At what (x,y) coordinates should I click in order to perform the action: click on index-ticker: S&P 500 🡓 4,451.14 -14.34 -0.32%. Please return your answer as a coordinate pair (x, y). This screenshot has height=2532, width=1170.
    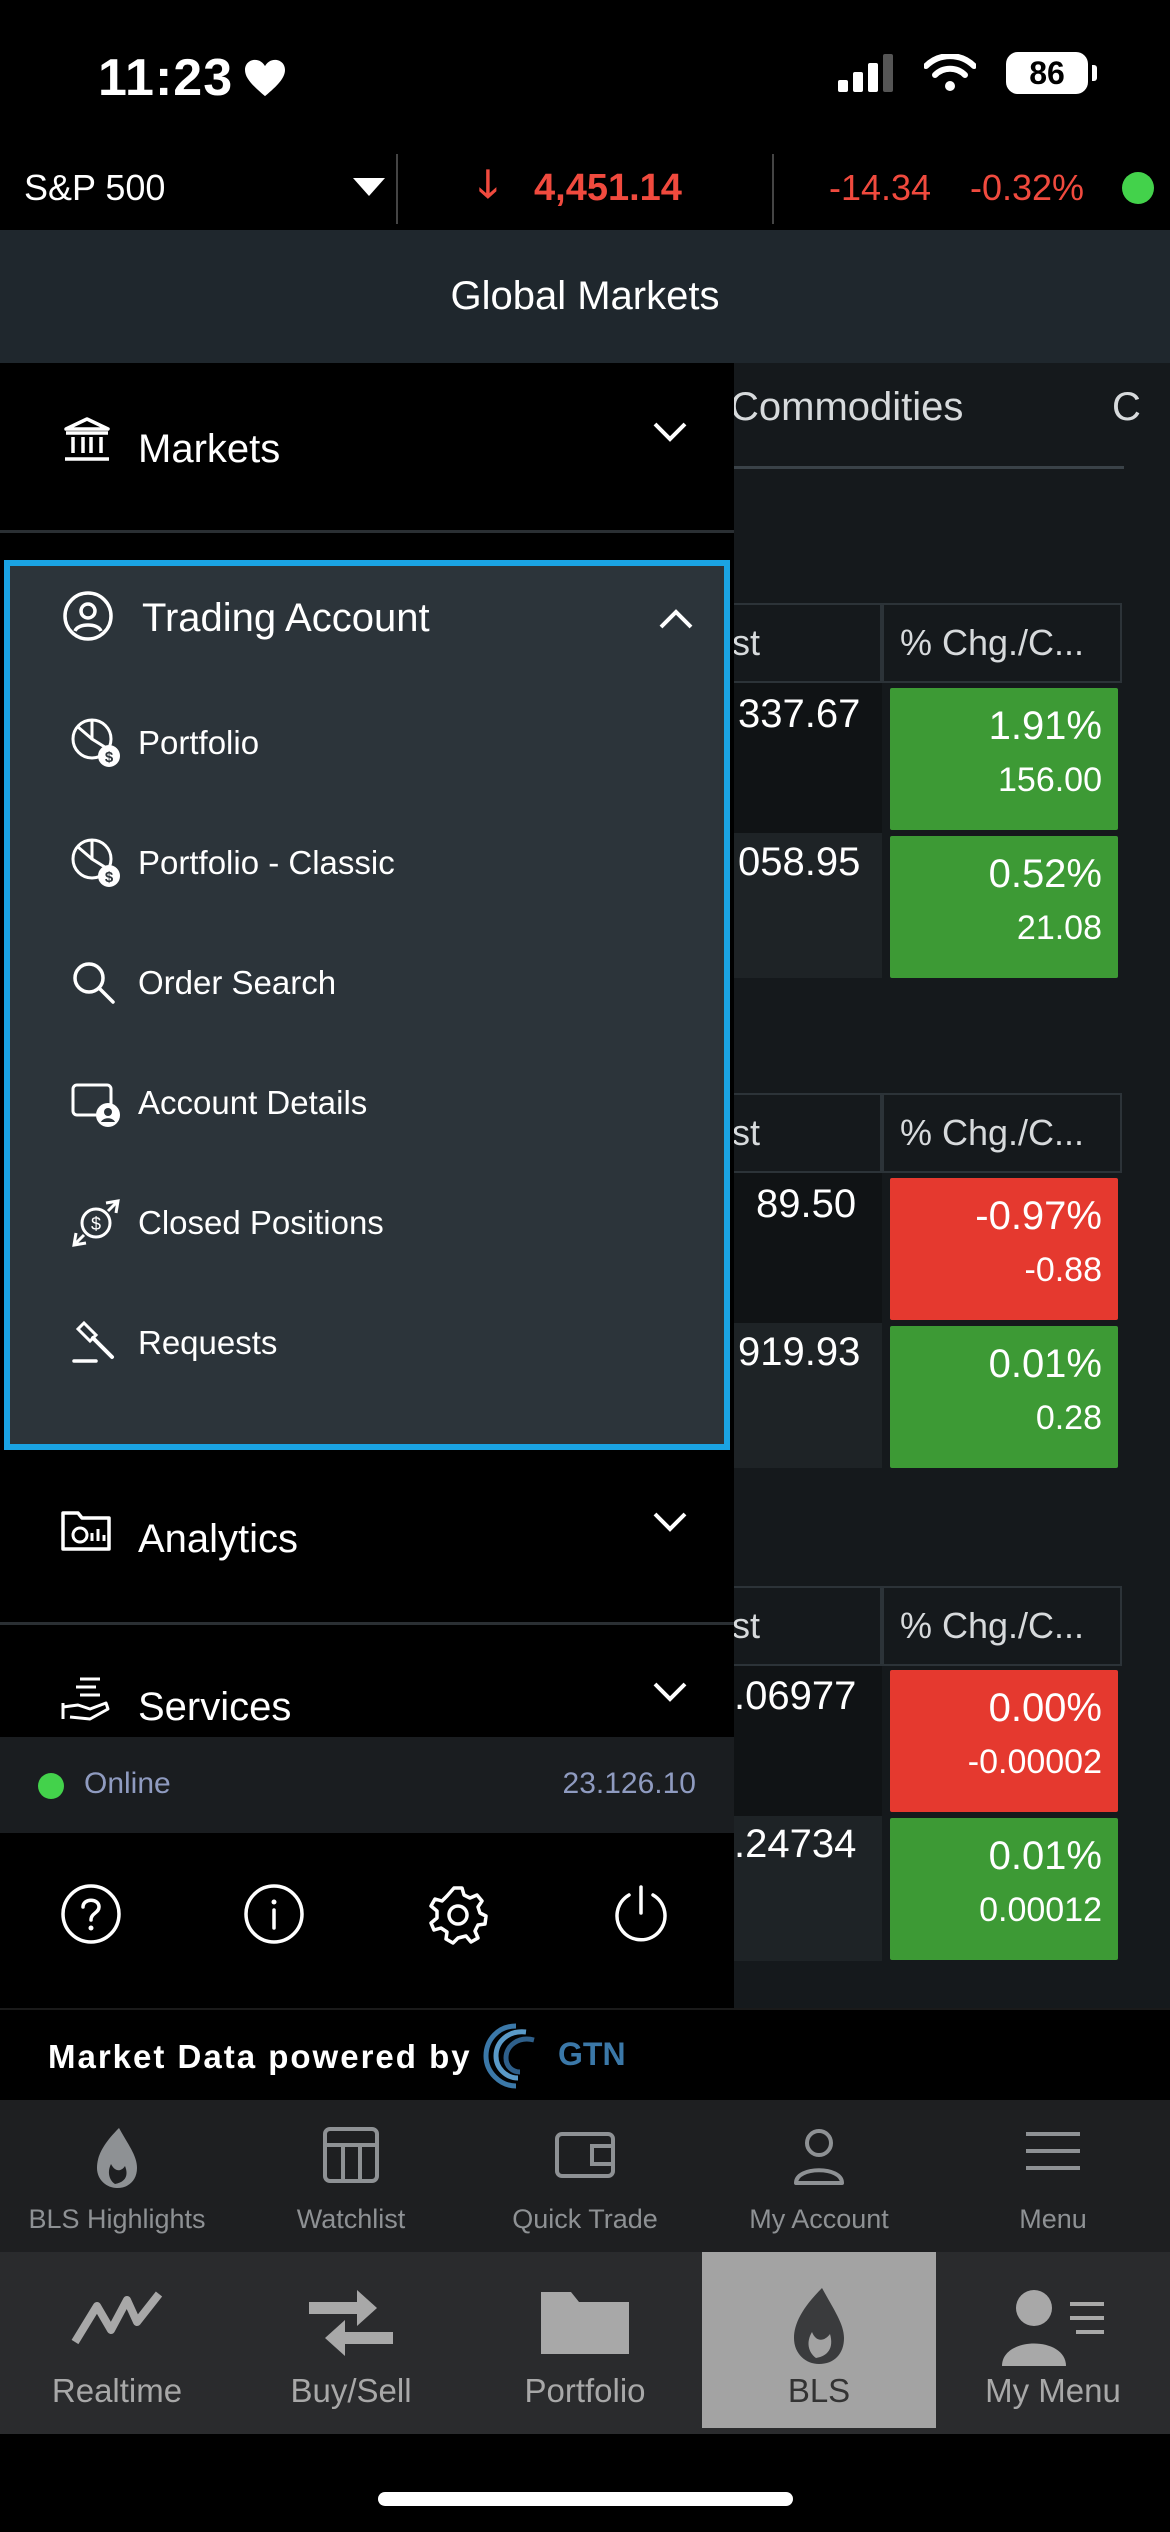
    Looking at the image, I should click on (585, 188).